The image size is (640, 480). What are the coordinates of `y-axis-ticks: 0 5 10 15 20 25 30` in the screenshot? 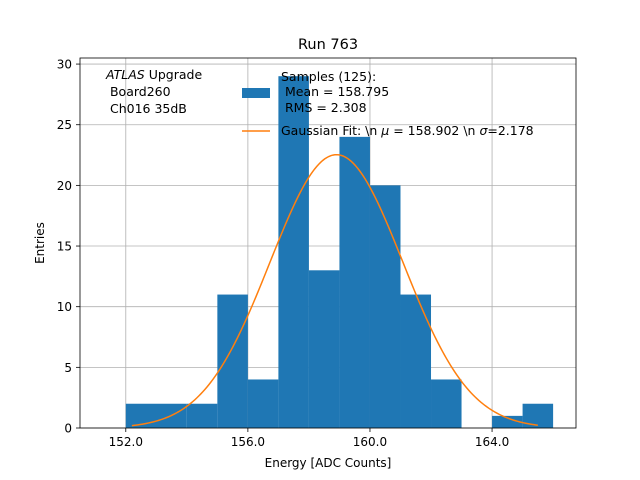 It's located at (68, 247).